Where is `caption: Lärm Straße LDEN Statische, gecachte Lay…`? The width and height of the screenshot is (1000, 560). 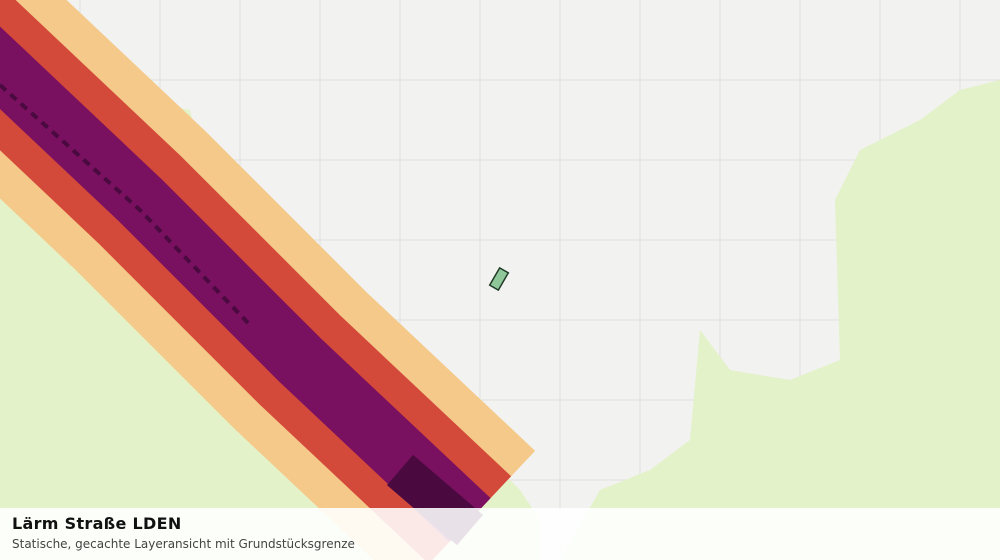 caption: Lärm Straße LDEN Statische, gecachte Lay… is located at coordinates (500, 534).